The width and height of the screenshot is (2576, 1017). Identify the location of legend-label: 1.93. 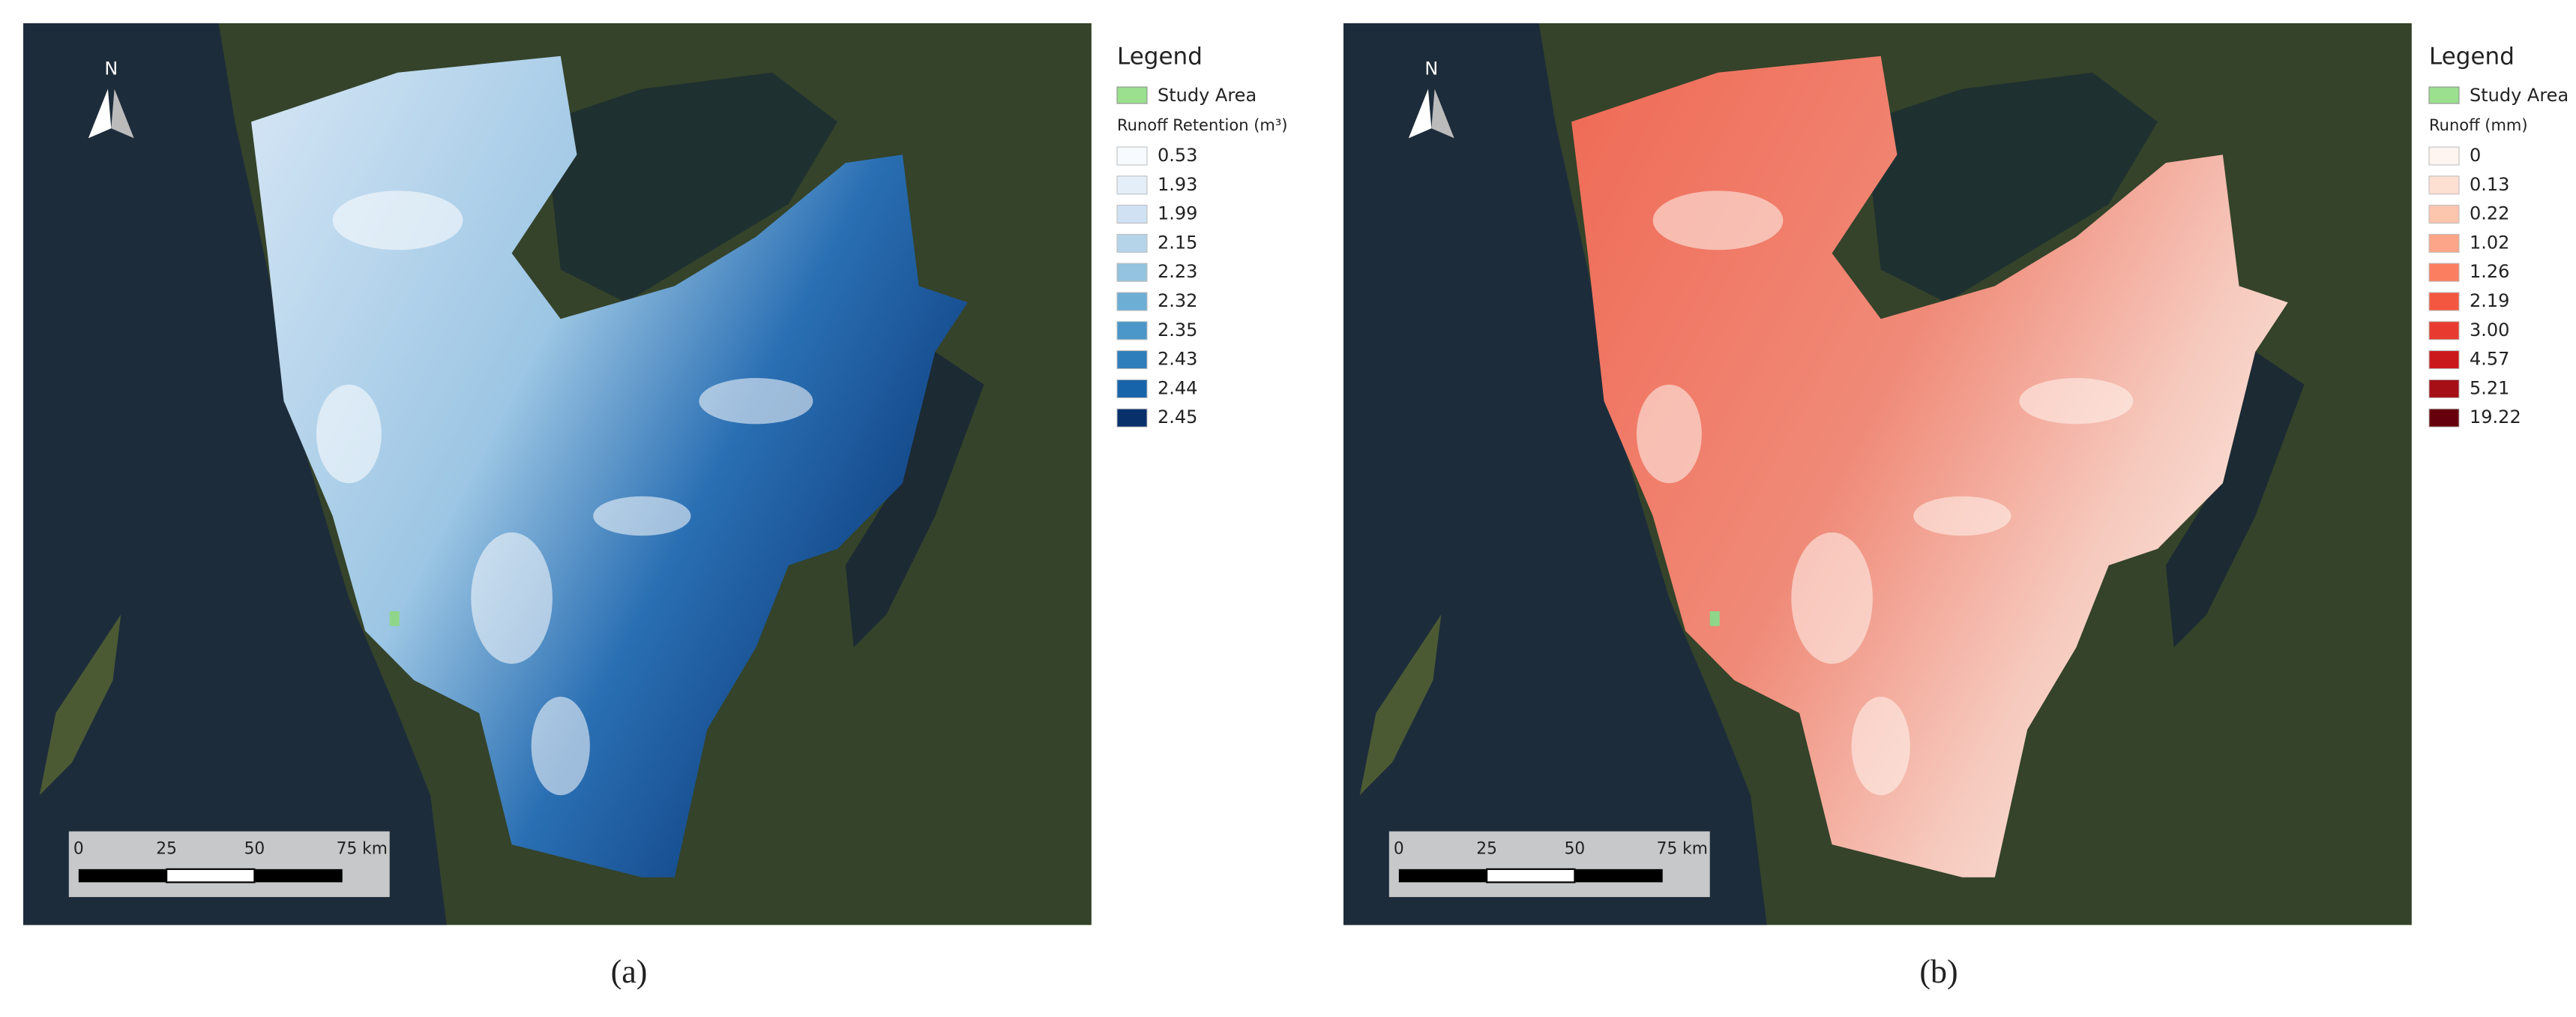
(1177, 184).